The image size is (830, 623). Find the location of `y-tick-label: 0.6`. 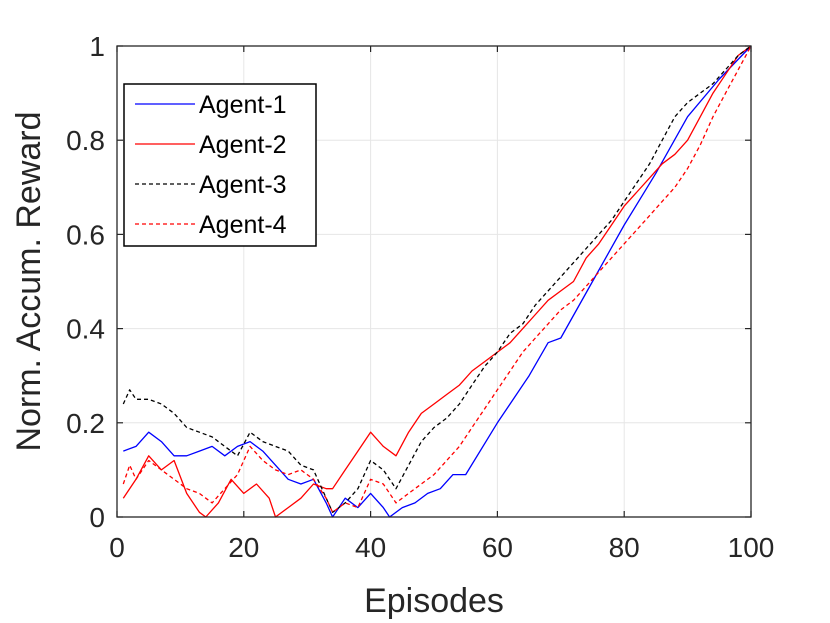

y-tick-label: 0.6 is located at coordinates (85, 234).